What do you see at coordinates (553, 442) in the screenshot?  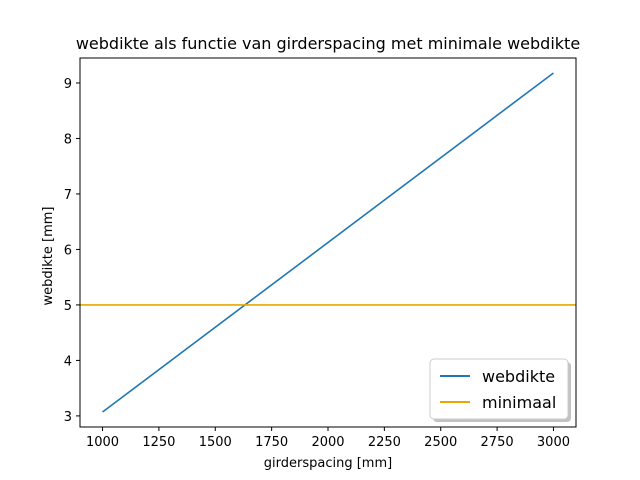 I see `x-tick-label: 3000` at bounding box center [553, 442].